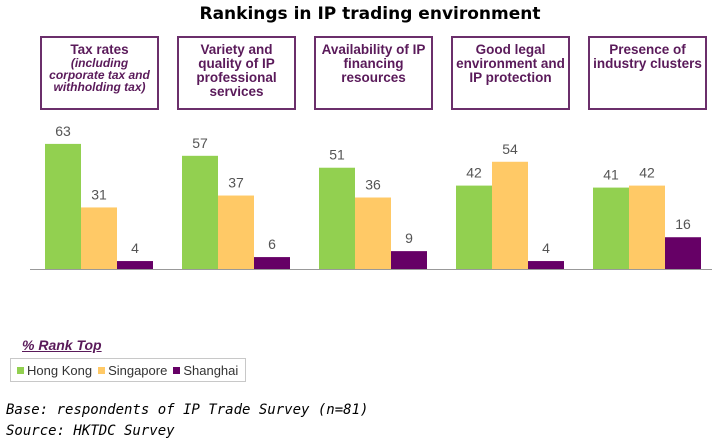  What do you see at coordinates (138, 370) in the screenshot?
I see `legend-label: Singapore` at bounding box center [138, 370].